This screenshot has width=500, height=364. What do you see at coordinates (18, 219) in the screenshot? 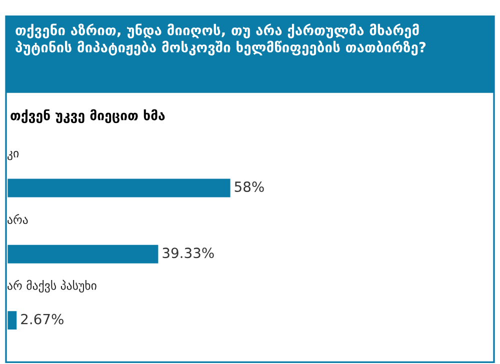
I see `y-tick-label: არა` at bounding box center [18, 219].